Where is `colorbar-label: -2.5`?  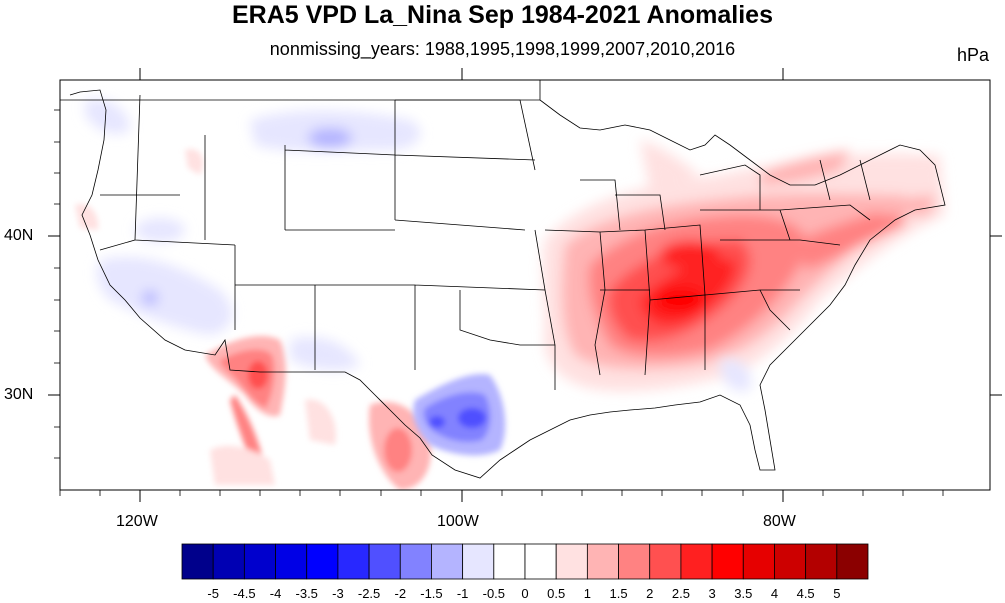
colorbar-label: -2.5 is located at coordinates (369, 593).